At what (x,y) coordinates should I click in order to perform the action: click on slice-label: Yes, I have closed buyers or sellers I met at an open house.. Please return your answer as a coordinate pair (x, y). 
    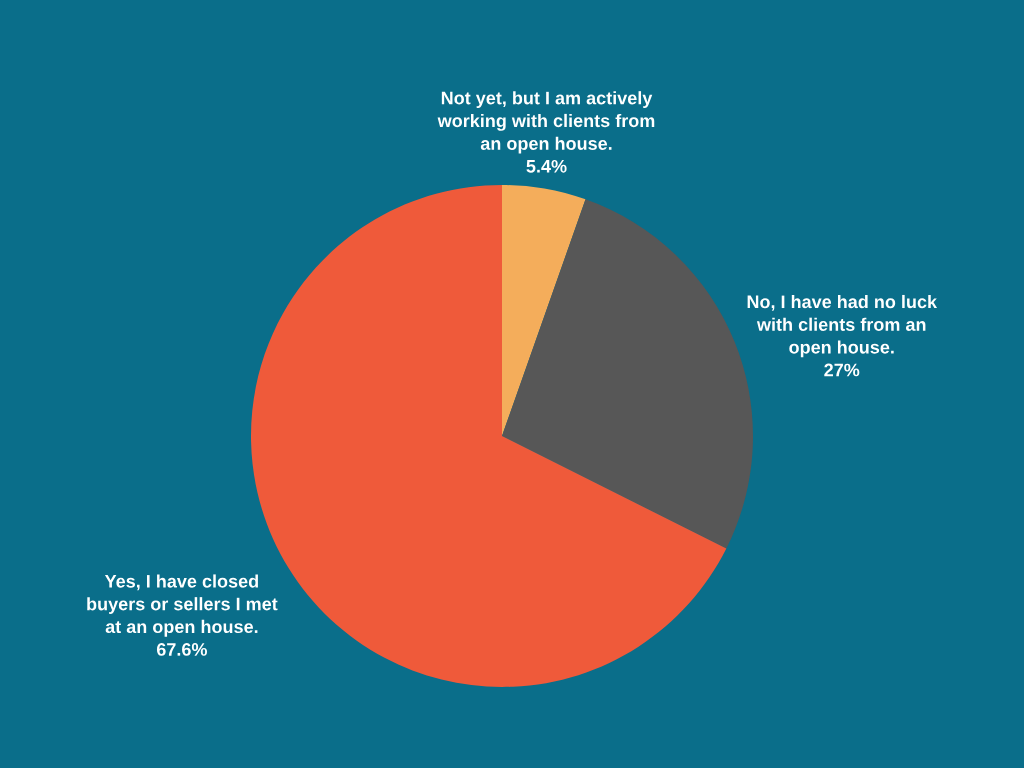
    Looking at the image, I should click on (182, 605).